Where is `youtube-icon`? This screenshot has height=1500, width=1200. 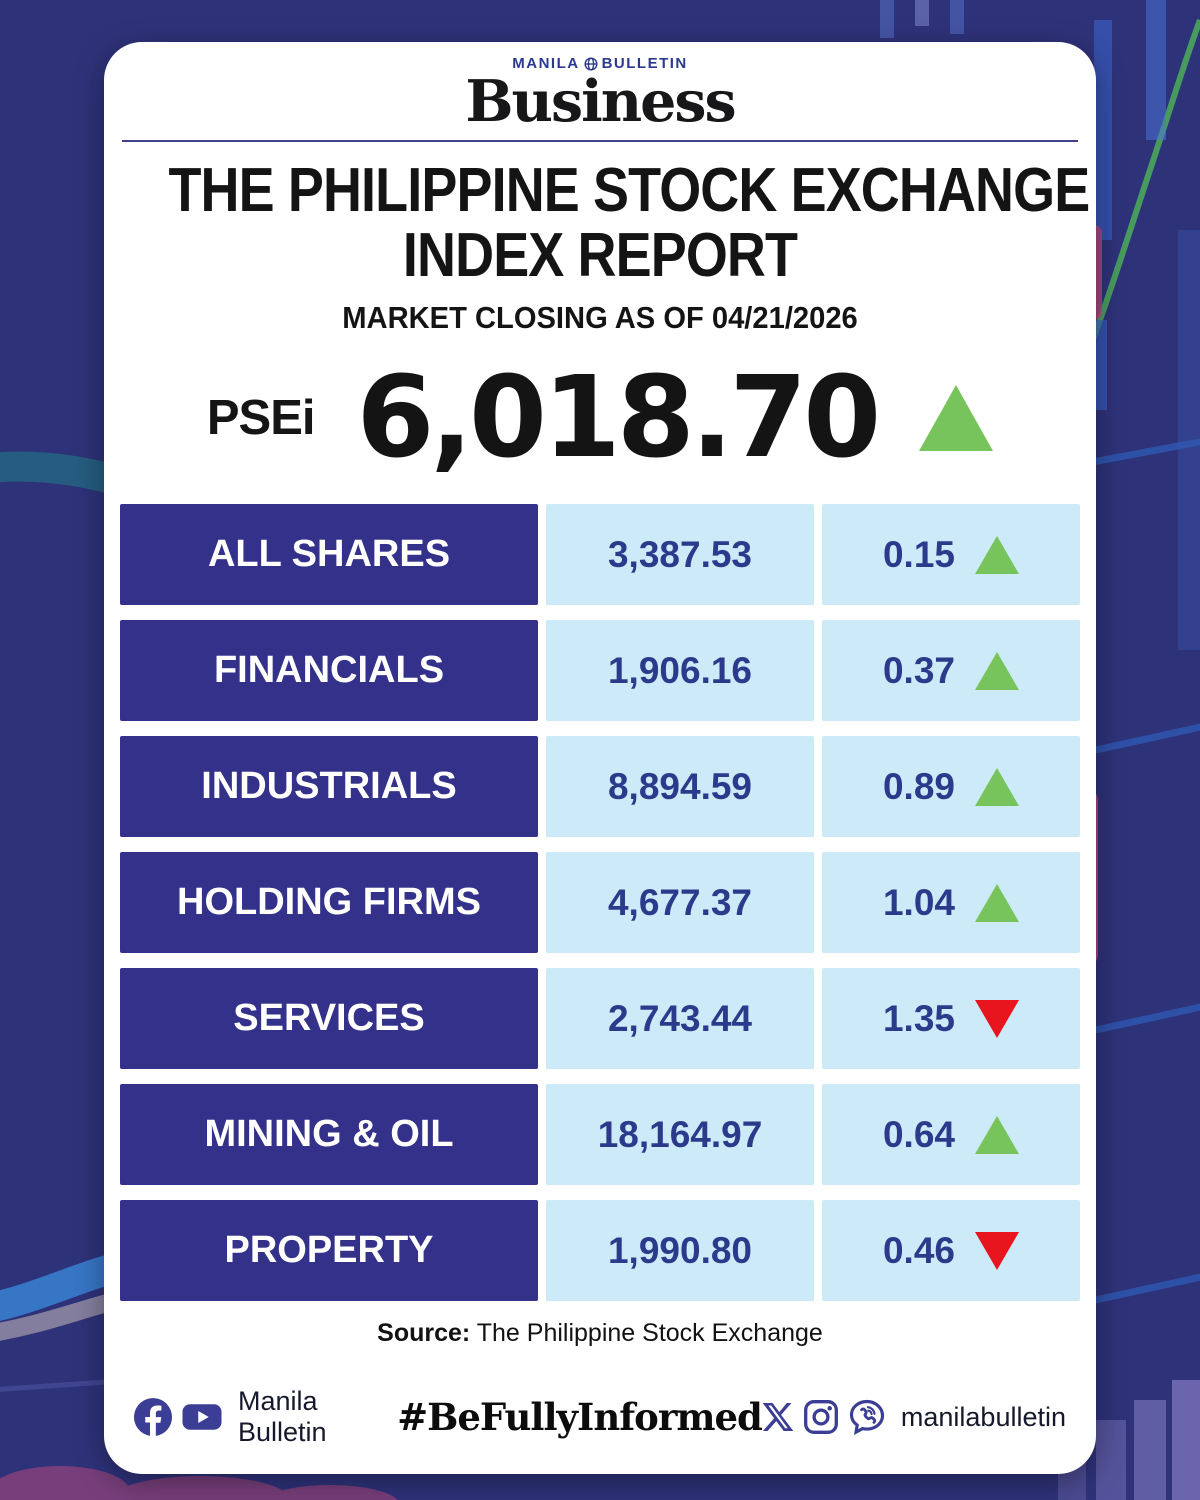
youtube-icon is located at coordinates (202, 1417).